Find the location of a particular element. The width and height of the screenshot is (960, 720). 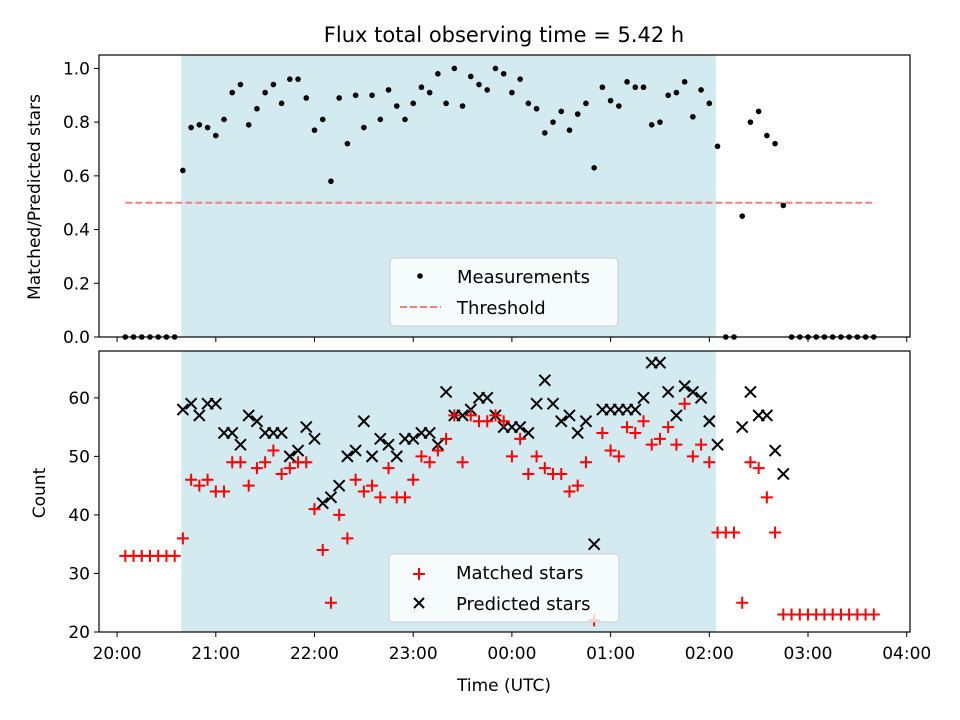

count-y-tick-label: 20 is located at coordinates (79, 633).